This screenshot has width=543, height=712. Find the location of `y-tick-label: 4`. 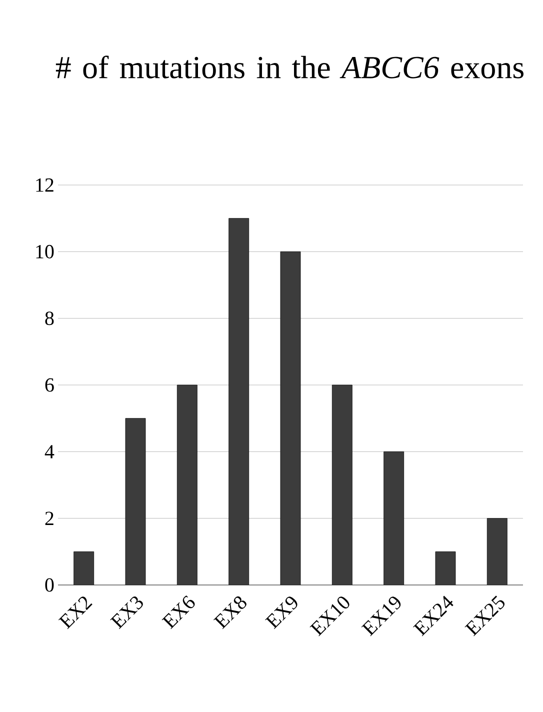

y-tick-label: 4 is located at coordinates (49, 451).